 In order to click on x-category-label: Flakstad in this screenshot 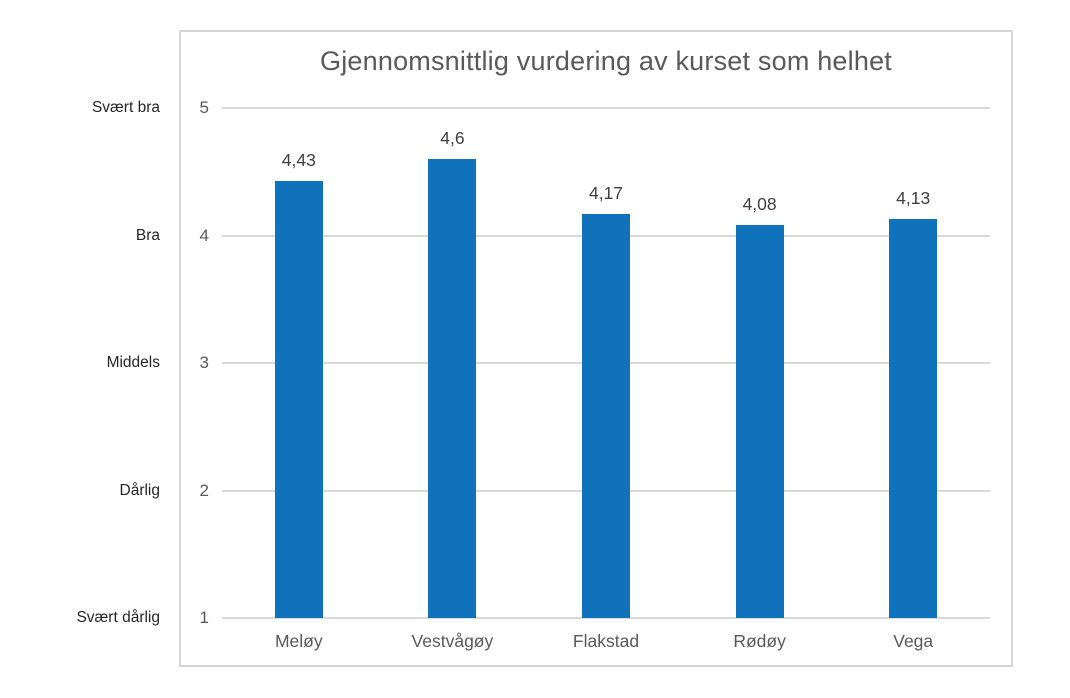, I will do `click(606, 641)`.